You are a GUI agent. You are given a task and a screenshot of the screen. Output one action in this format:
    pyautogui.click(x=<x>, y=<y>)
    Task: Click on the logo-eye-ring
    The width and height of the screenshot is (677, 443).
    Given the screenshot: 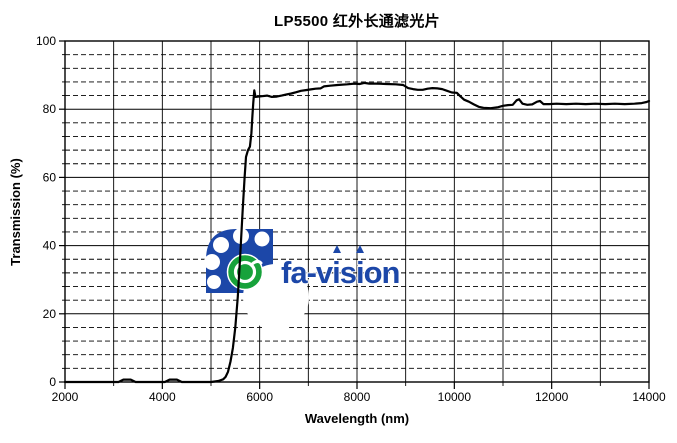 What is the action you would take?
    pyautogui.click(x=245, y=272)
    